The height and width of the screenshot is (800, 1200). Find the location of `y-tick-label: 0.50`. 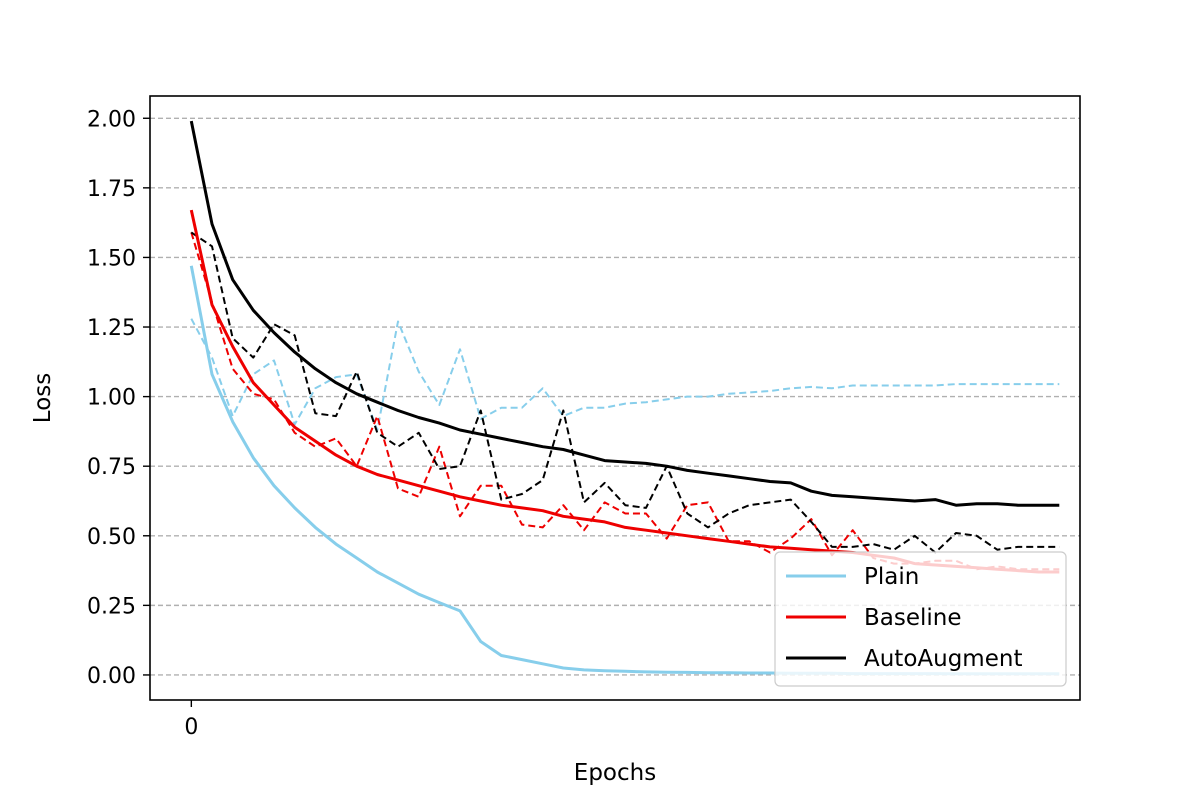

y-tick-label: 0.50 is located at coordinates (111, 537).